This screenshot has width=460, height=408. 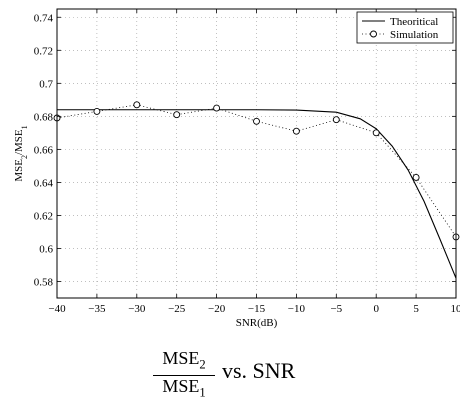 I want to click on x-tick-label: −30, so click(x=137, y=309).